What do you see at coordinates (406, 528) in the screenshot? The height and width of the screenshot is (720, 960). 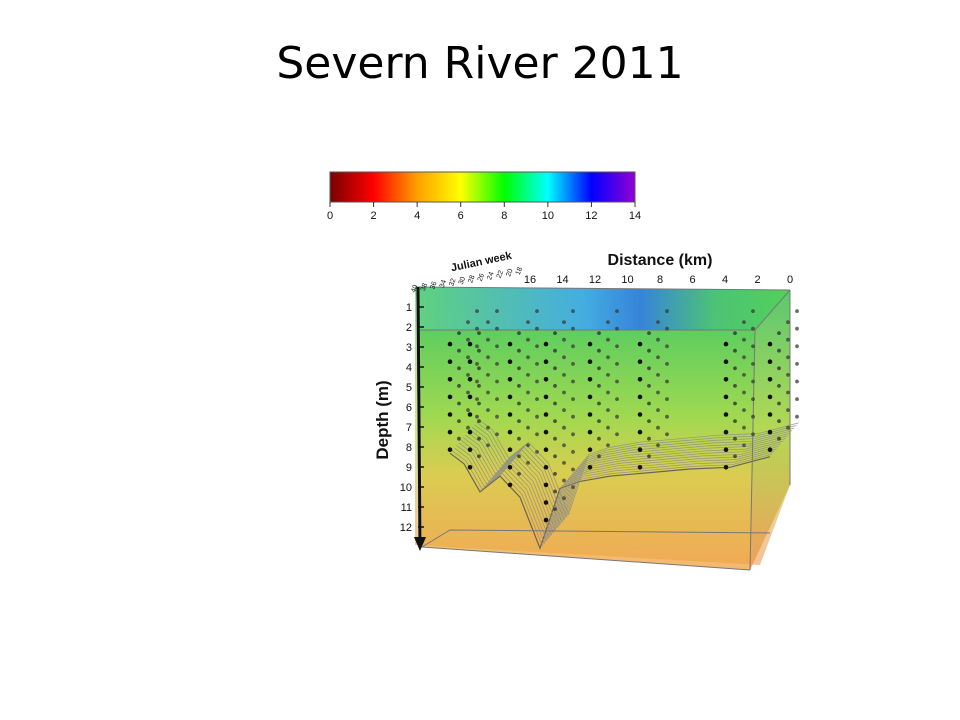 I see `depth-tick-label: 12` at bounding box center [406, 528].